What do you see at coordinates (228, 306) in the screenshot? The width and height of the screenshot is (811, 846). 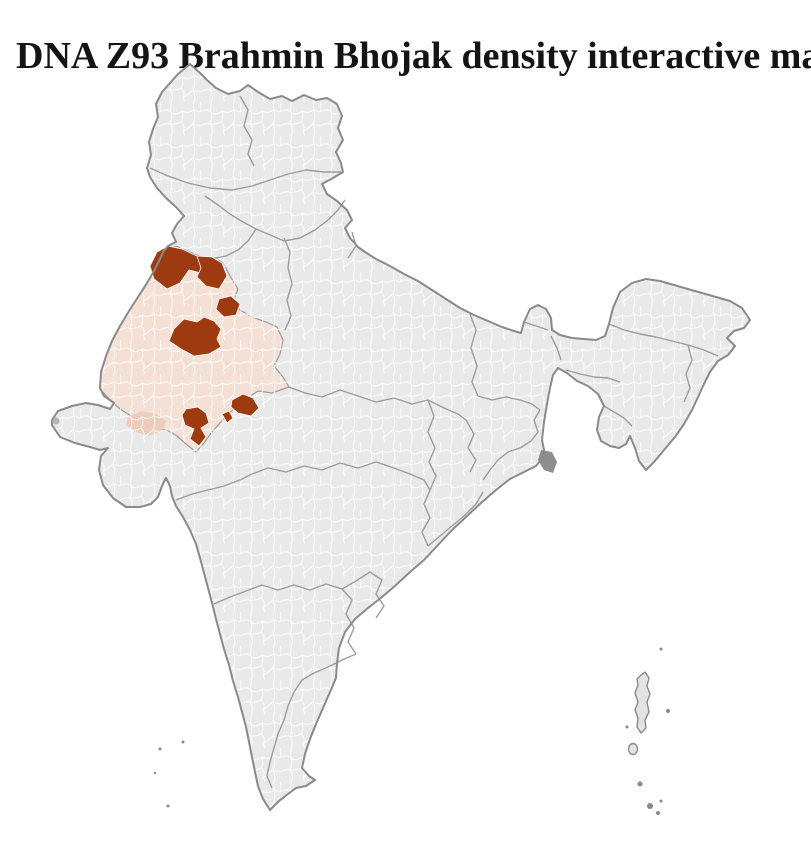 I see `district-jhunjhunu` at bounding box center [228, 306].